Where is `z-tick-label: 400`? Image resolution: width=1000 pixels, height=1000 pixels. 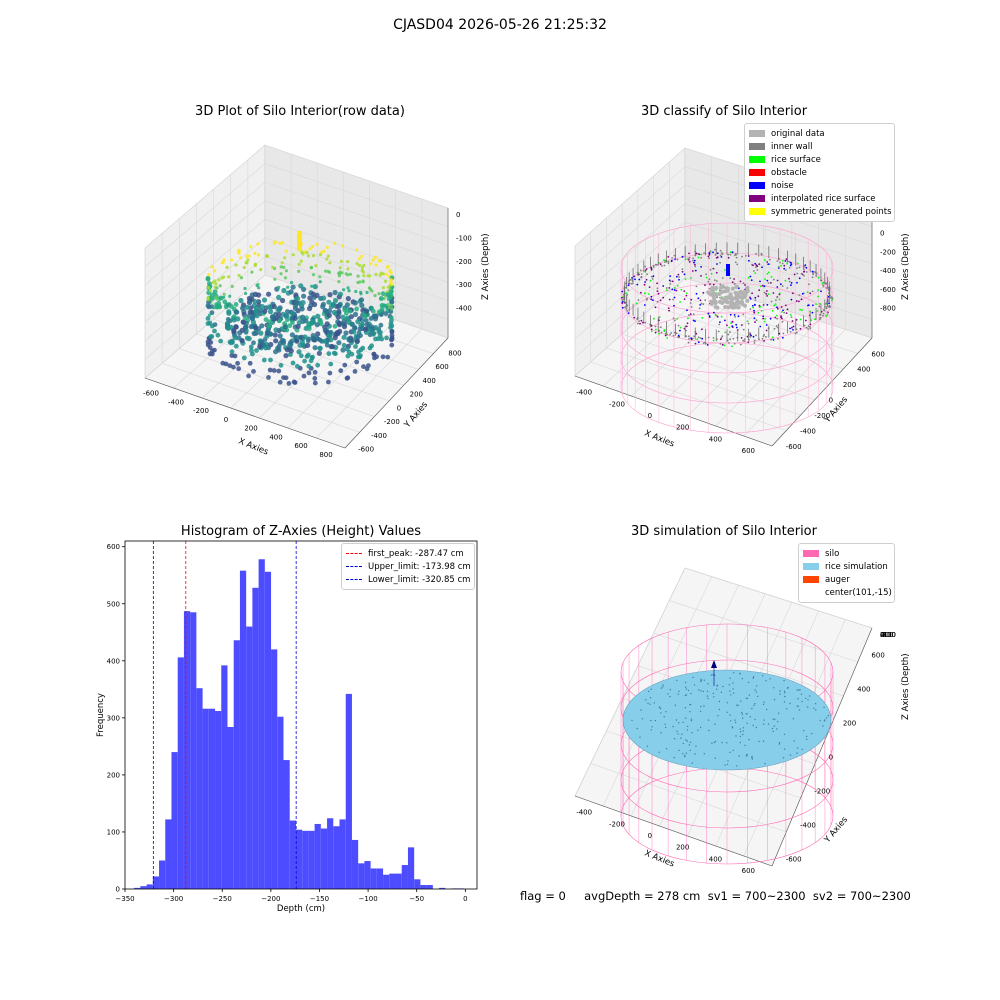
z-tick-label: 400 is located at coordinates (886, 635).